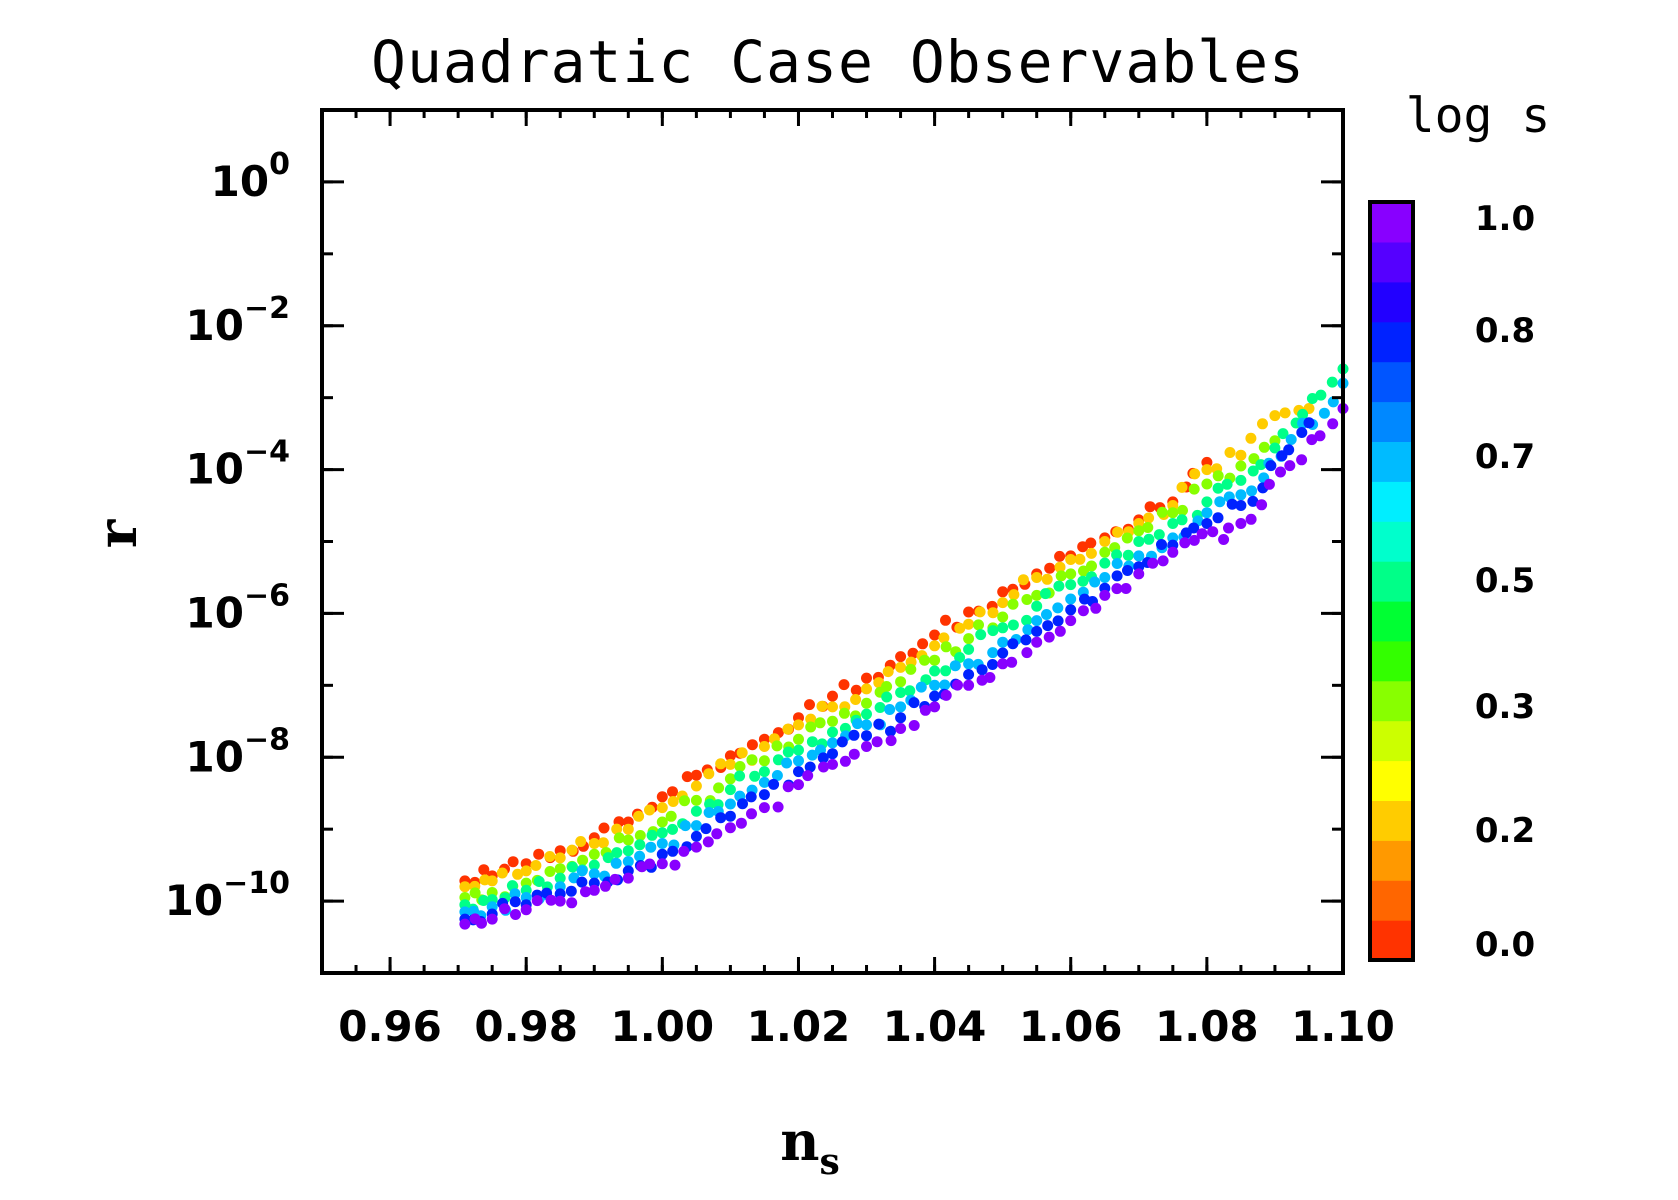 The height and width of the screenshot is (1200, 1678). Describe the element at coordinates (1391, 581) in the screenshot. I see `colorbar` at that location.